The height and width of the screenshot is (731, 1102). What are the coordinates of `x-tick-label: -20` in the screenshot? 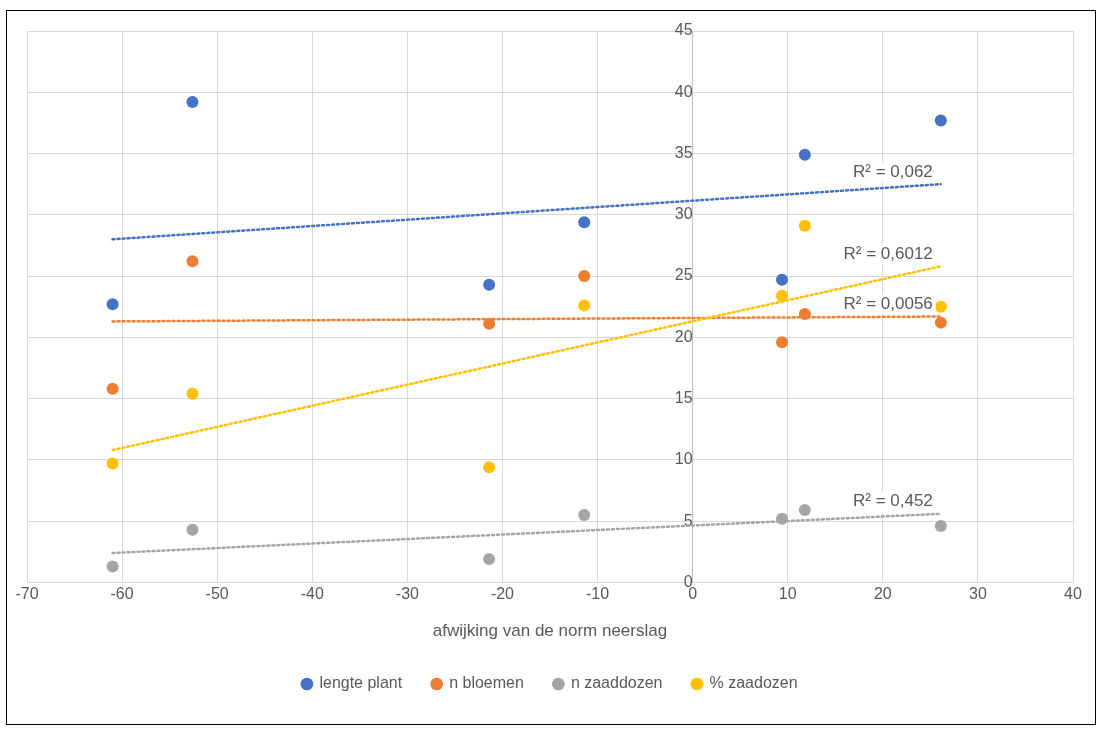 It's located at (502, 594).